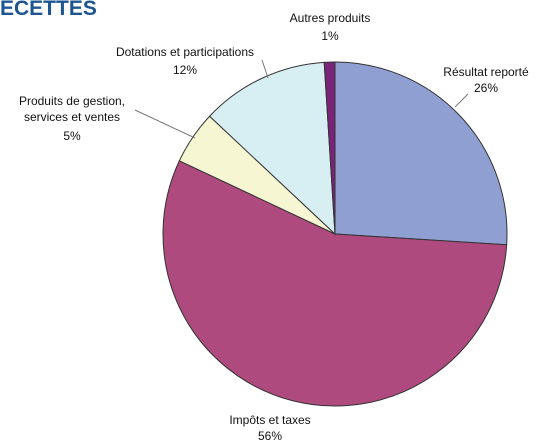  What do you see at coordinates (72, 109) in the screenshot?
I see `slice-label: Produits de gestion, services et ventes` at bounding box center [72, 109].